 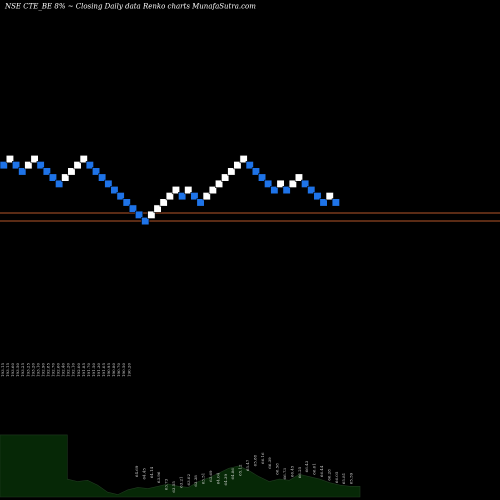 What do you see at coordinates (63, 370) in the screenshot?
I see `column-label: 192.40` at bounding box center [63, 370].